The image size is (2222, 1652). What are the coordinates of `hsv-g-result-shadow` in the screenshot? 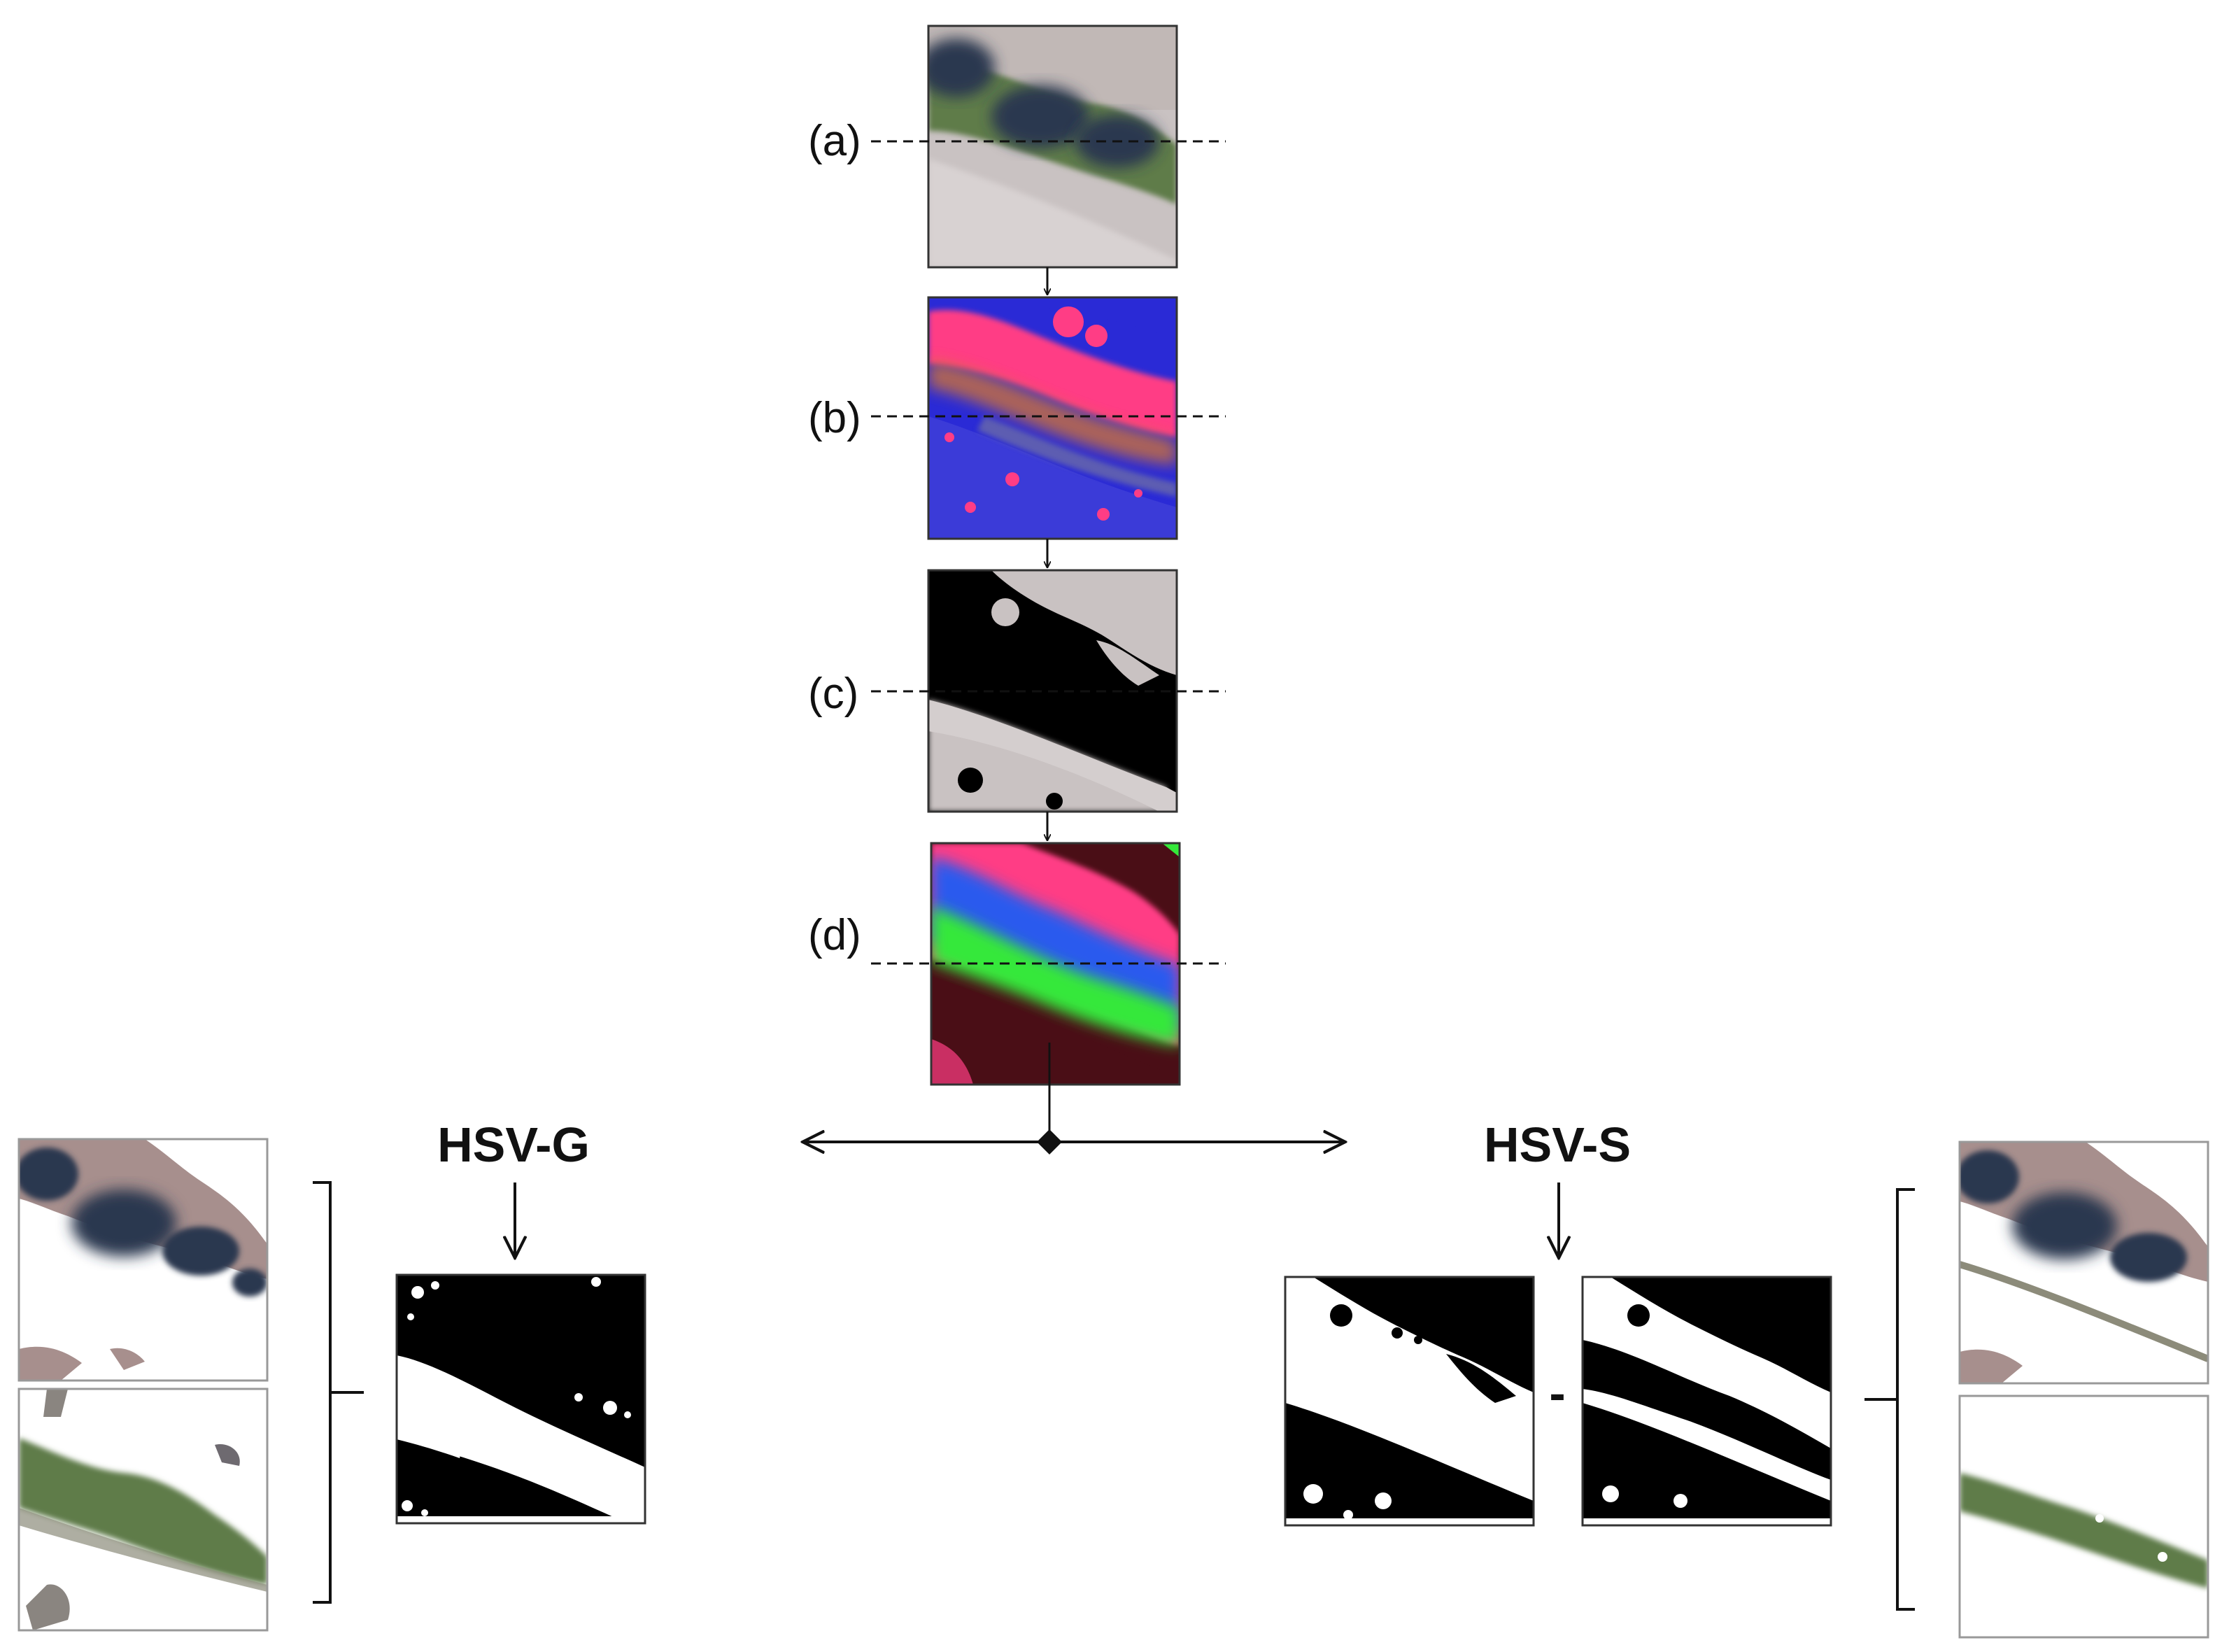 It's located at (143, 1260).